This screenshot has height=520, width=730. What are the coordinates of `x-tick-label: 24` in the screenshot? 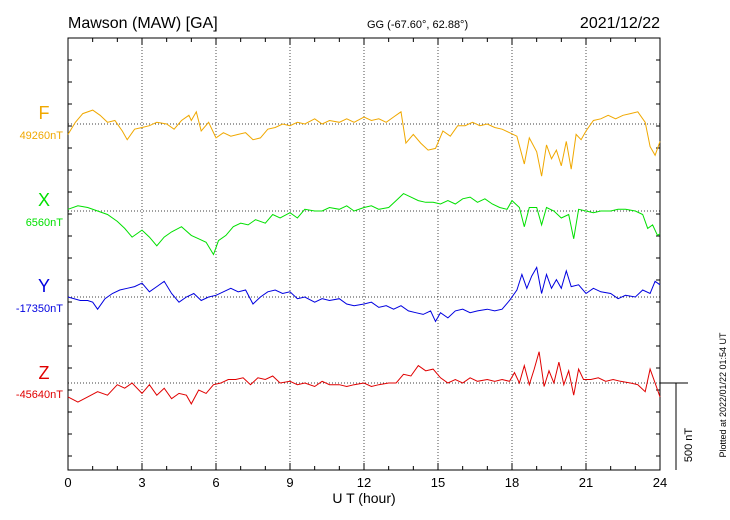 It's located at (660, 482).